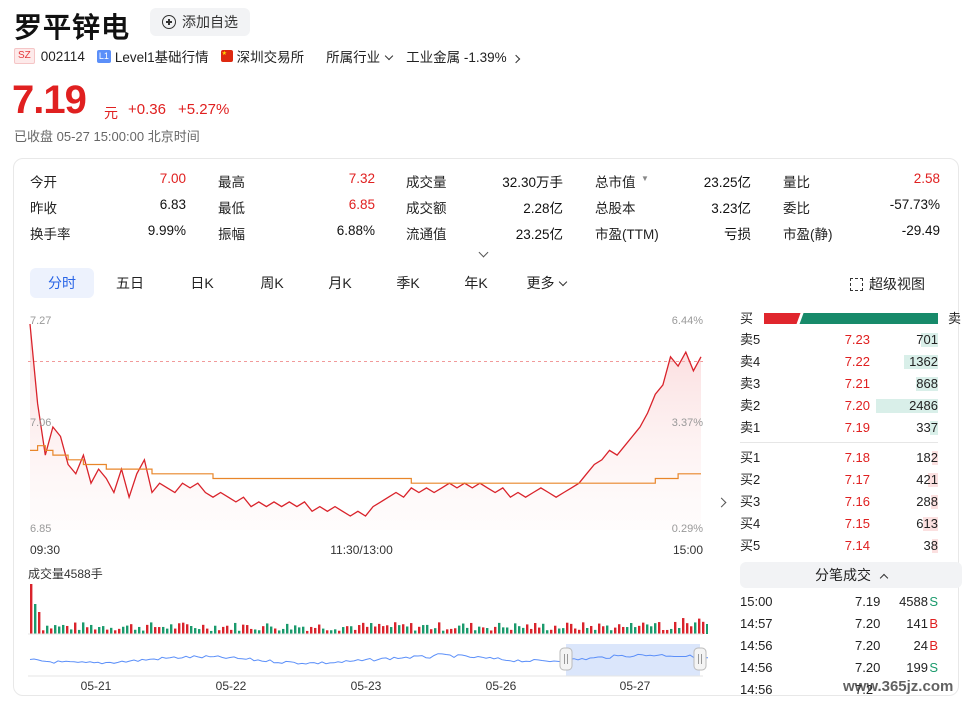 The image size is (965, 701). I want to click on buy-ratio-fill, so click(782, 318).